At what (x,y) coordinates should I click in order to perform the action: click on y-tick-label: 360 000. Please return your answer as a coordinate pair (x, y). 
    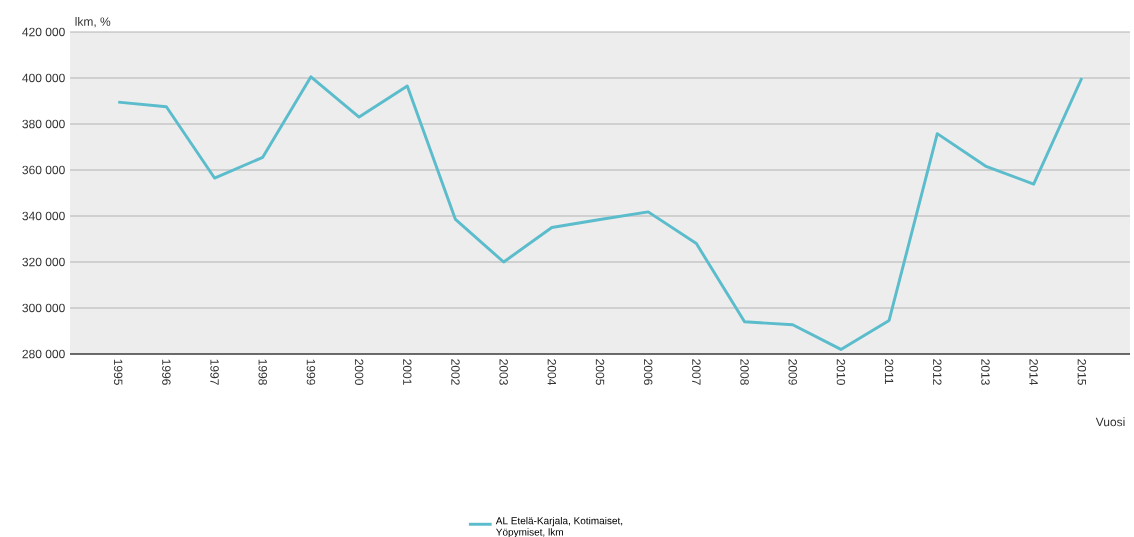
    Looking at the image, I should click on (43, 170).